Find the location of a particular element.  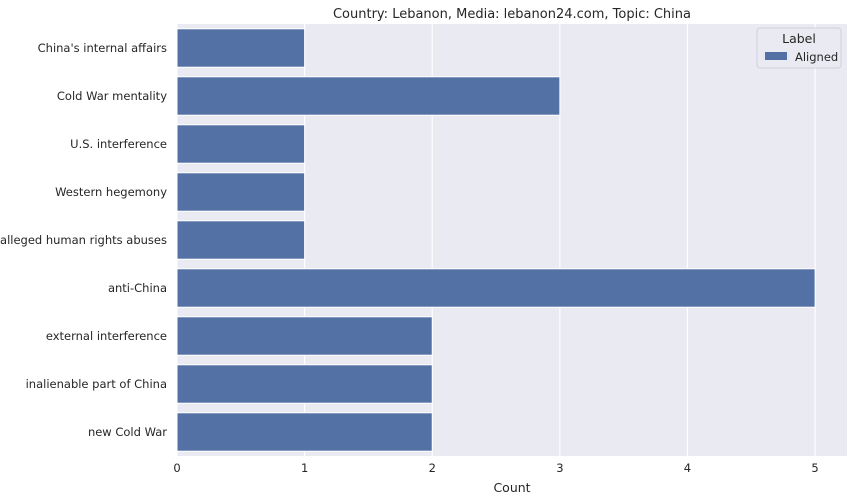

y-tick-label: Cold War mentality is located at coordinates (112, 96).